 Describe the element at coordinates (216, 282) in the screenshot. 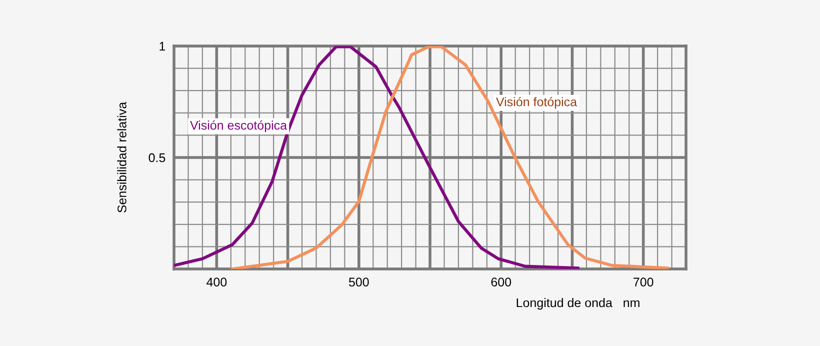

I see `x-tick-label: 400` at that location.